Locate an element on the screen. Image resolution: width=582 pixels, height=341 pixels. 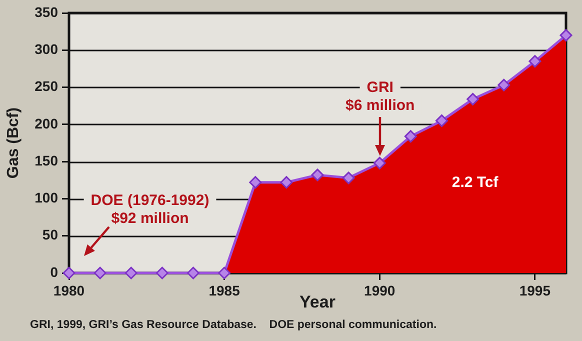
x-axis-title: Year is located at coordinates (318, 302).